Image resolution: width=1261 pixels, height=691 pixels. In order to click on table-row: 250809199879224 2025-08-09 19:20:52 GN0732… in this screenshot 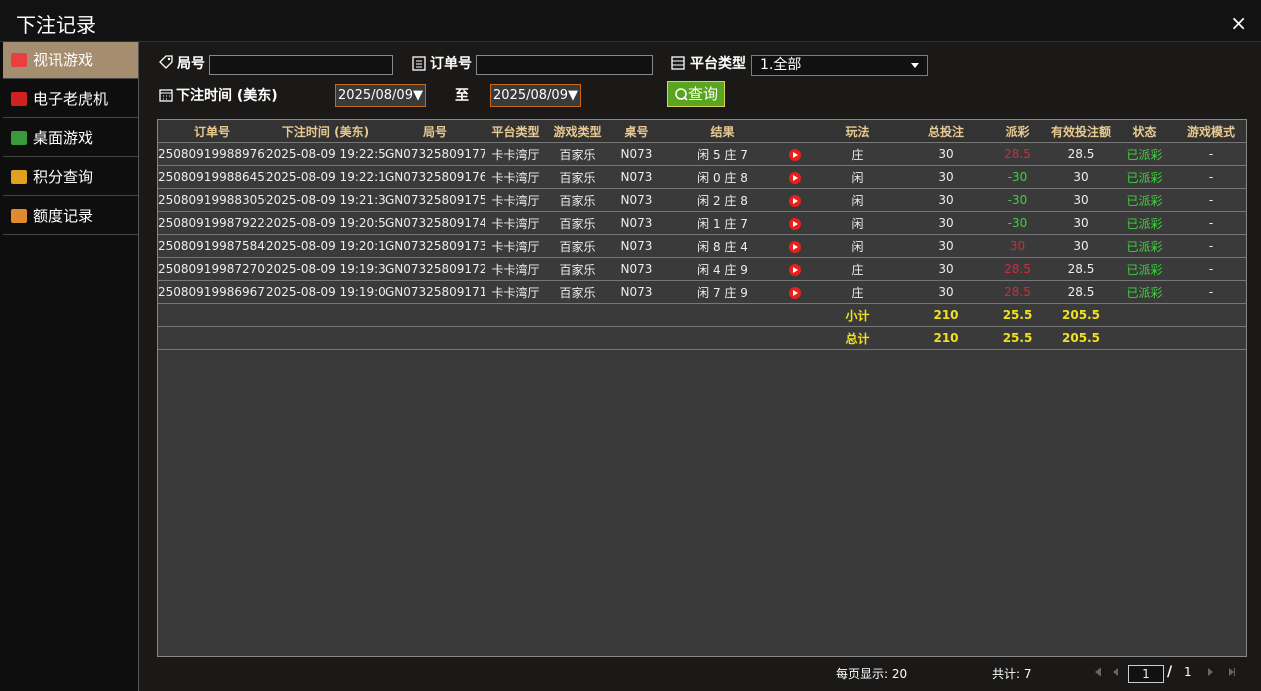, I will do `click(702, 223)`.